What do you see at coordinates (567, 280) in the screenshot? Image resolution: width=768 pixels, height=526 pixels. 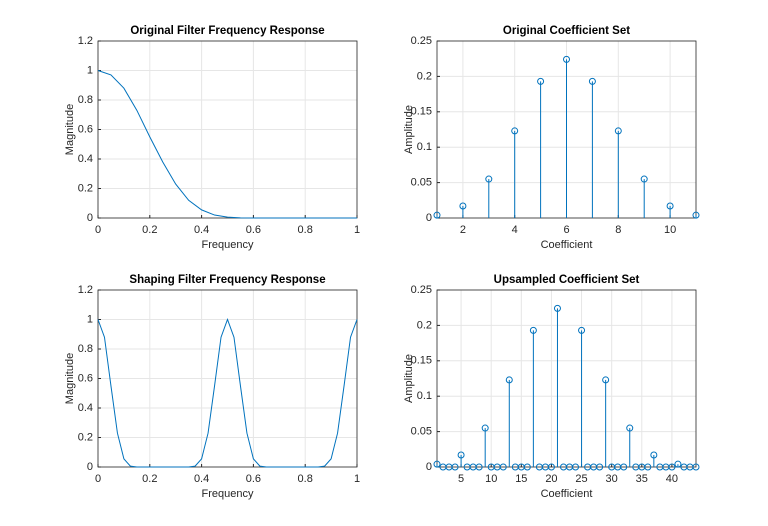 I see `chart-title: Upsampled Coefficient Set` at bounding box center [567, 280].